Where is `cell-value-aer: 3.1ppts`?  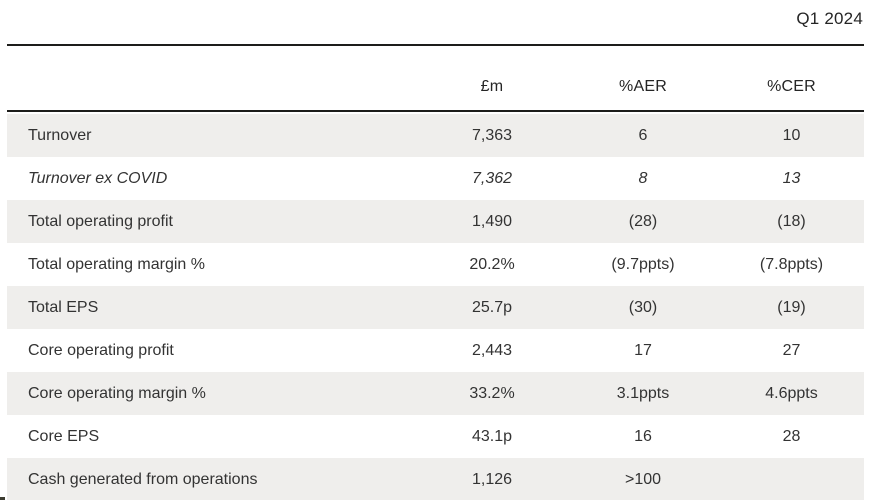 cell-value-aer: 3.1ppts is located at coordinates (643, 393).